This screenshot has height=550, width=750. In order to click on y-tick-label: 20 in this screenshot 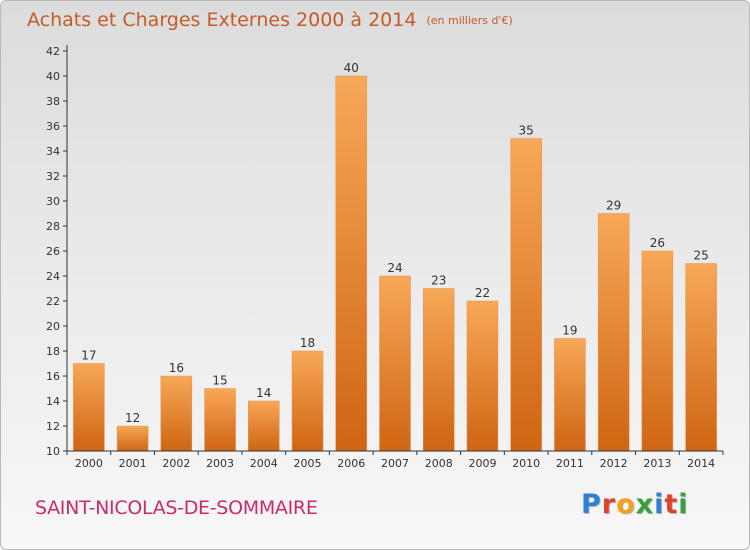, I will do `click(53, 326)`.